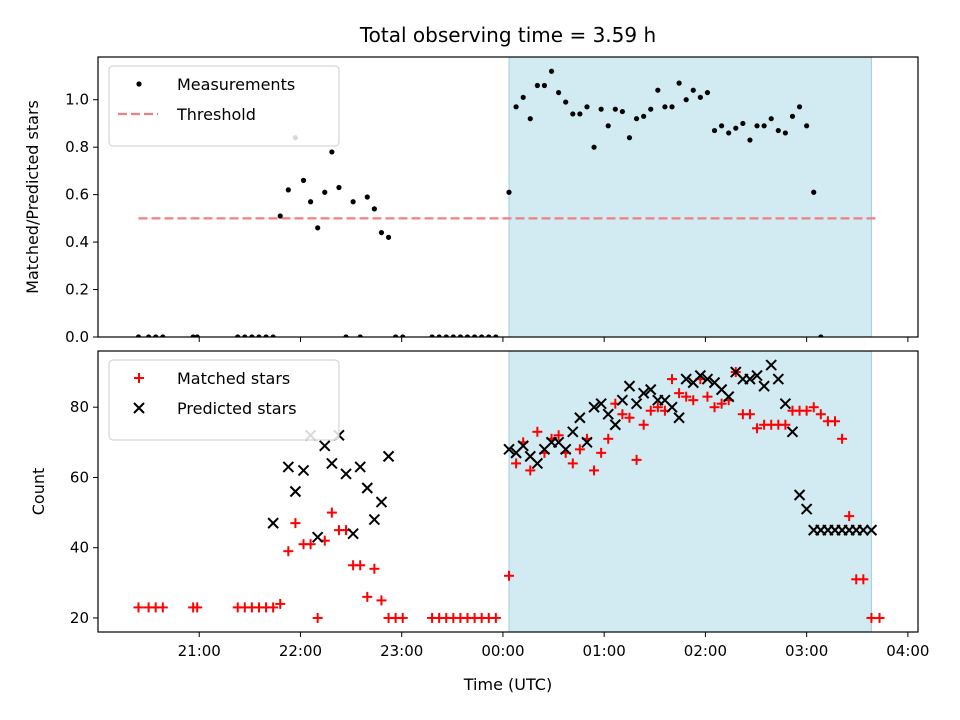 The height and width of the screenshot is (720, 960). I want to click on legend-label: Matched stars, so click(233, 378).